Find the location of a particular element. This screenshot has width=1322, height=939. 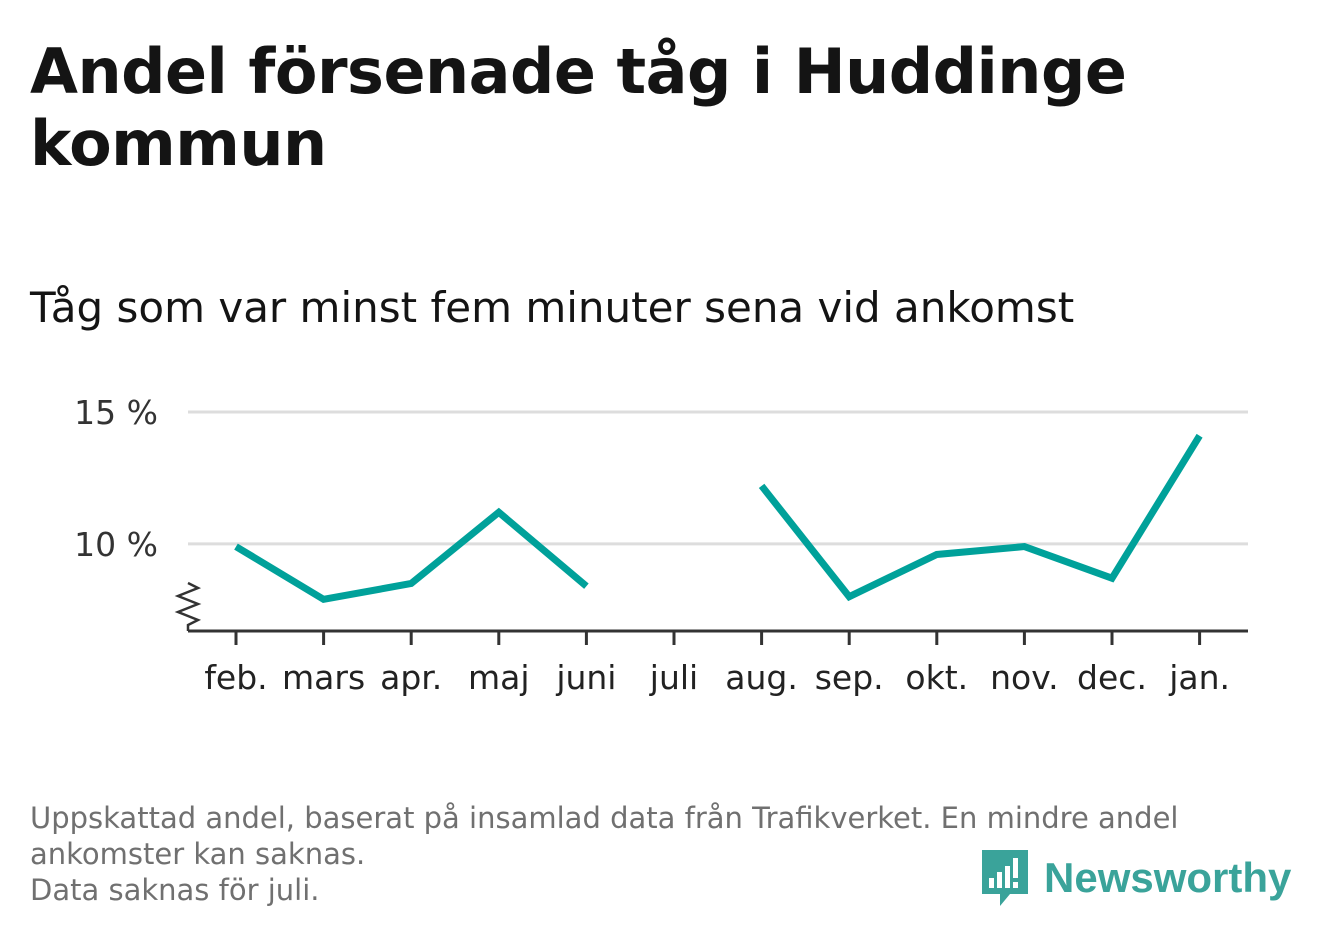

newsworthy-logo: Newsworthy is located at coordinates (1135, 878).